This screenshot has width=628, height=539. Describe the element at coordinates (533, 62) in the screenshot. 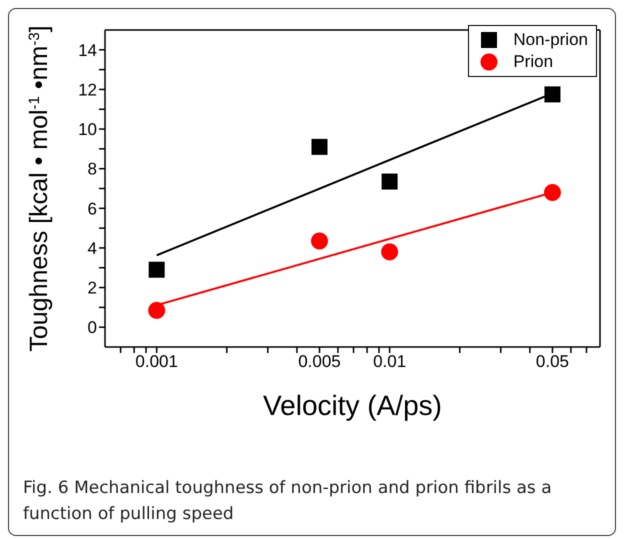

I see `legend-label: Prion` at that location.